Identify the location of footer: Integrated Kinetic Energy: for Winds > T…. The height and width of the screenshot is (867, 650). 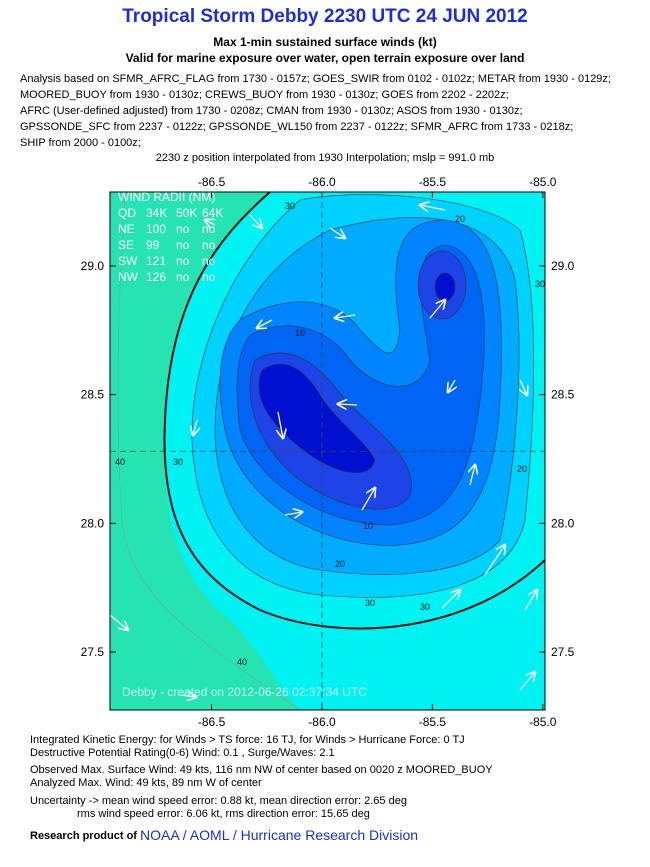
(261, 777).